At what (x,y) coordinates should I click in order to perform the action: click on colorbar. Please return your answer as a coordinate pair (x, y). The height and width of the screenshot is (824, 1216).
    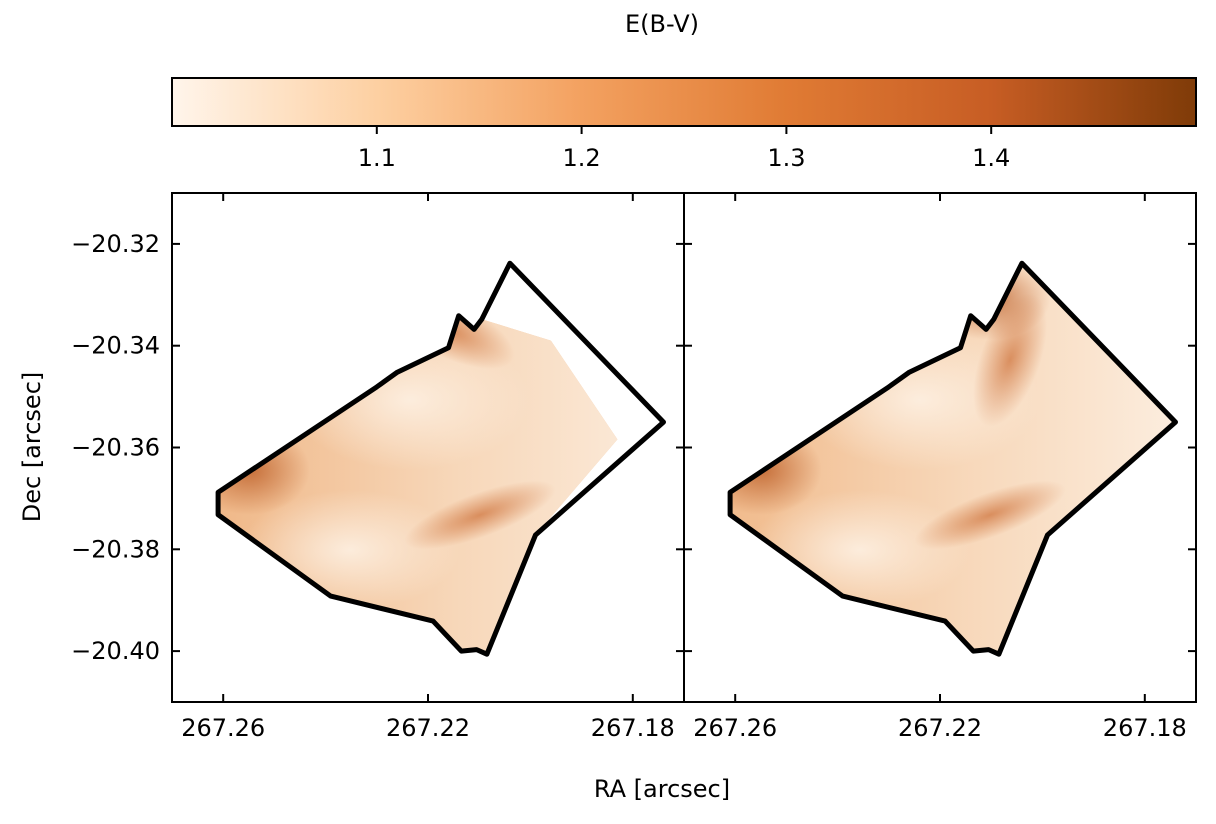
    Looking at the image, I should click on (684, 102).